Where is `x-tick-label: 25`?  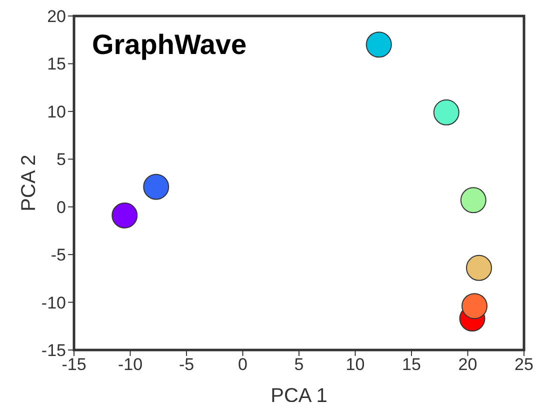
x-tick-label: 25 is located at coordinates (524, 364).